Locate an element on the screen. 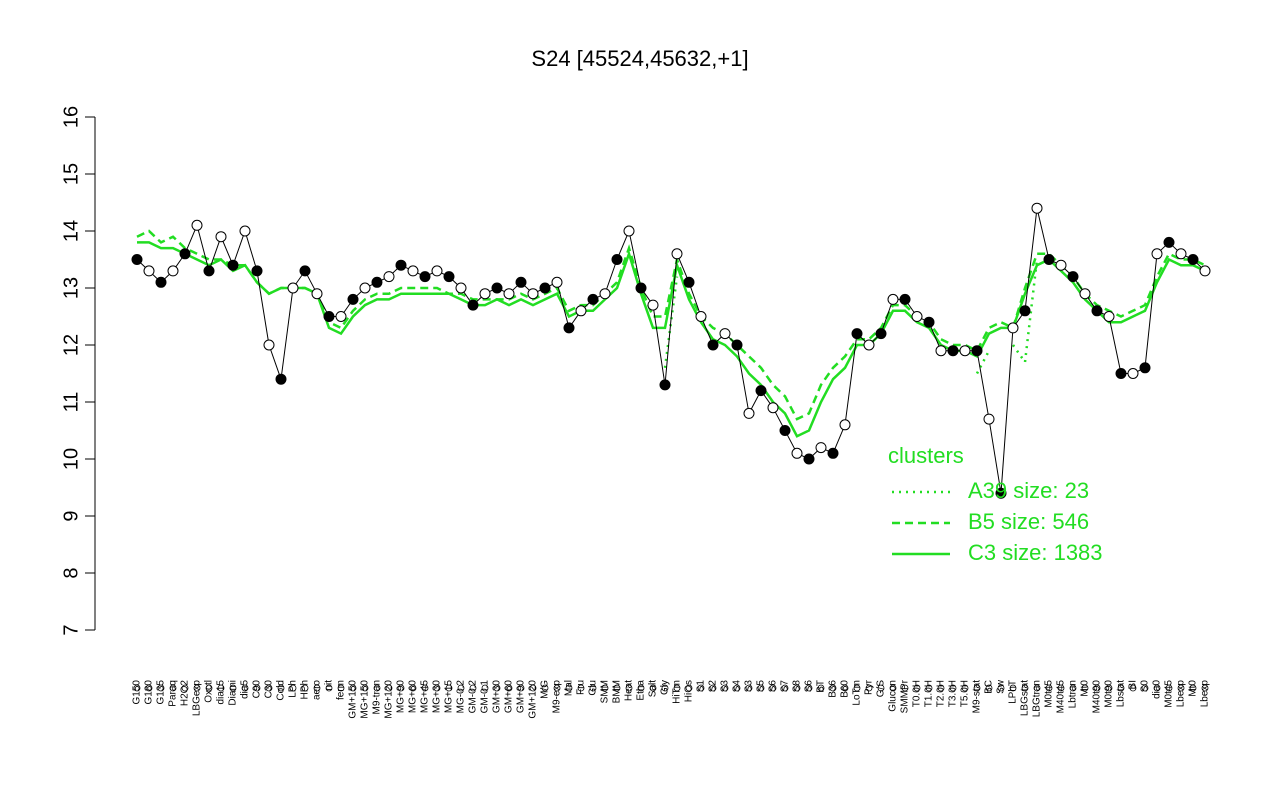 The image size is (1280, 805). y-tick-label: 10 is located at coordinates (71, 459).